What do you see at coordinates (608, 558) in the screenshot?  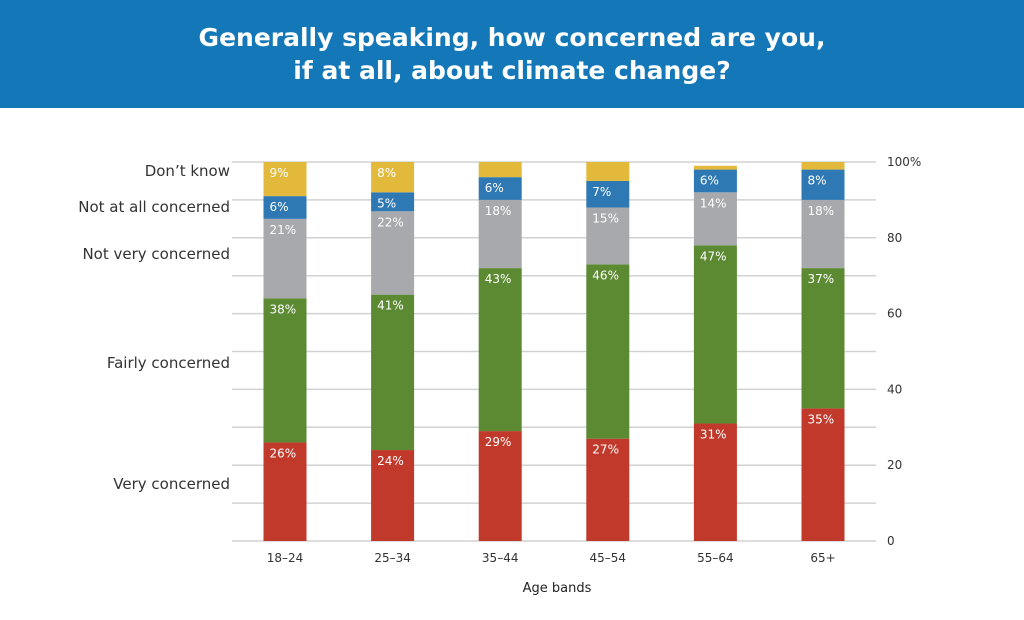 I see `x-tick-label: 45–54` at bounding box center [608, 558].